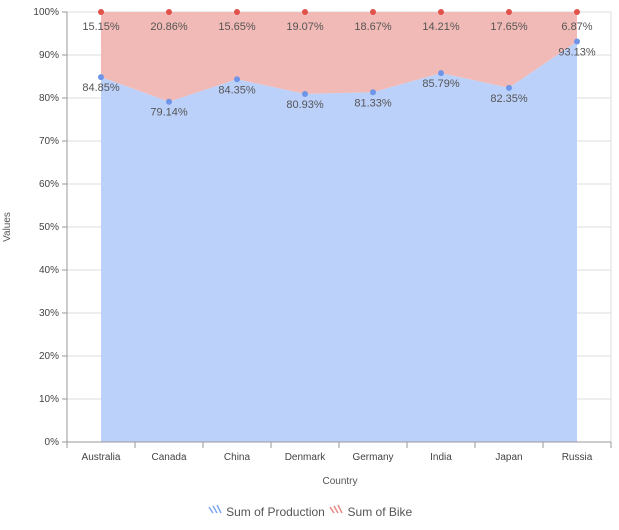 The width and height of the screenshot is (619, 530). What do you see at coordinates (49, 270) in the screenshot?
I see `y-tick-label: 40%` at bounding box center [49, 270].